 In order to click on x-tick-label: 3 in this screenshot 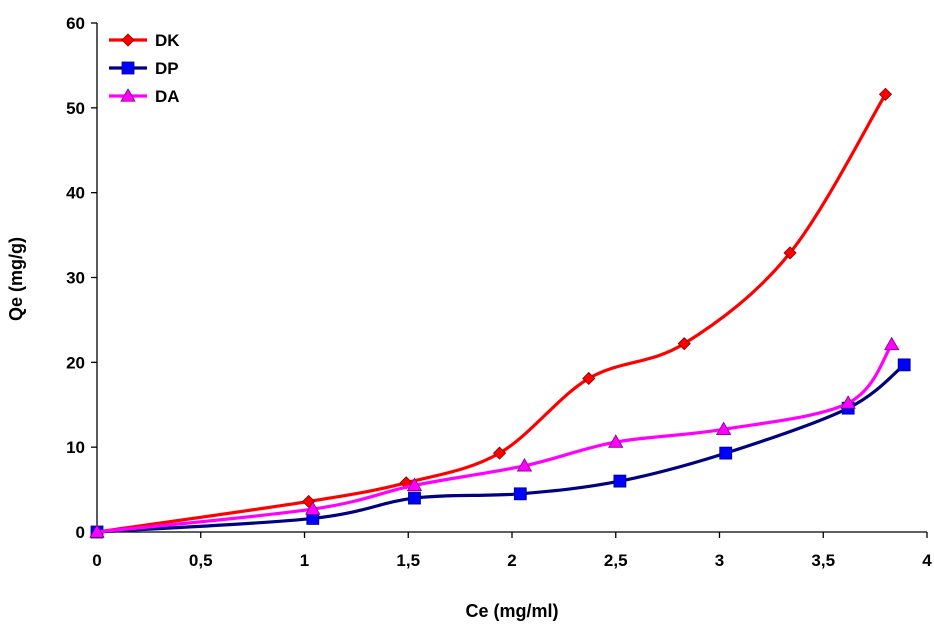, I will do `click(719, 560)`.